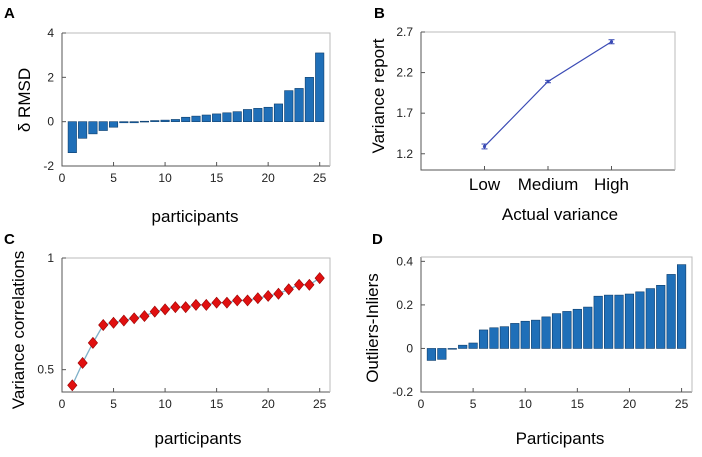 The image size is (702, 457). What do you see at coordinates (320, 404) in the screenshot?
I see `panel-c-xtick-label: 25` at bounding box center [320, 404].